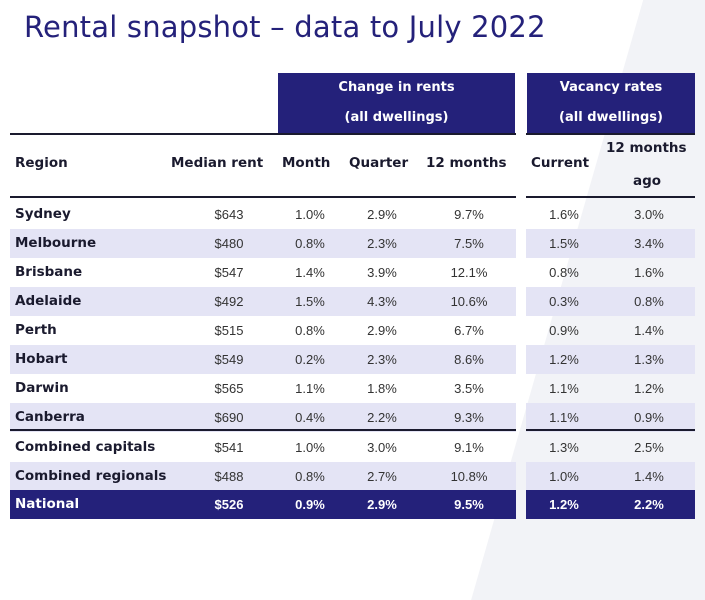 Image resolution: width=705 pixels, height=600 pixels. What do you see at coordinates (47, 504) in the screenshot?
I see `region-name: National` at bounding box center [47, 504].